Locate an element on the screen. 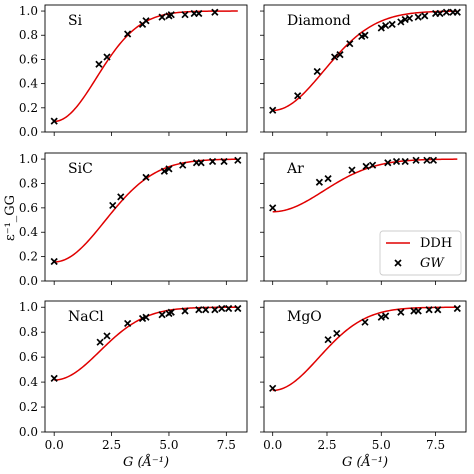 Image resolution: width=474 pixels, height=474 pixels. panel-label: Si is located at coordinates (75, 21).